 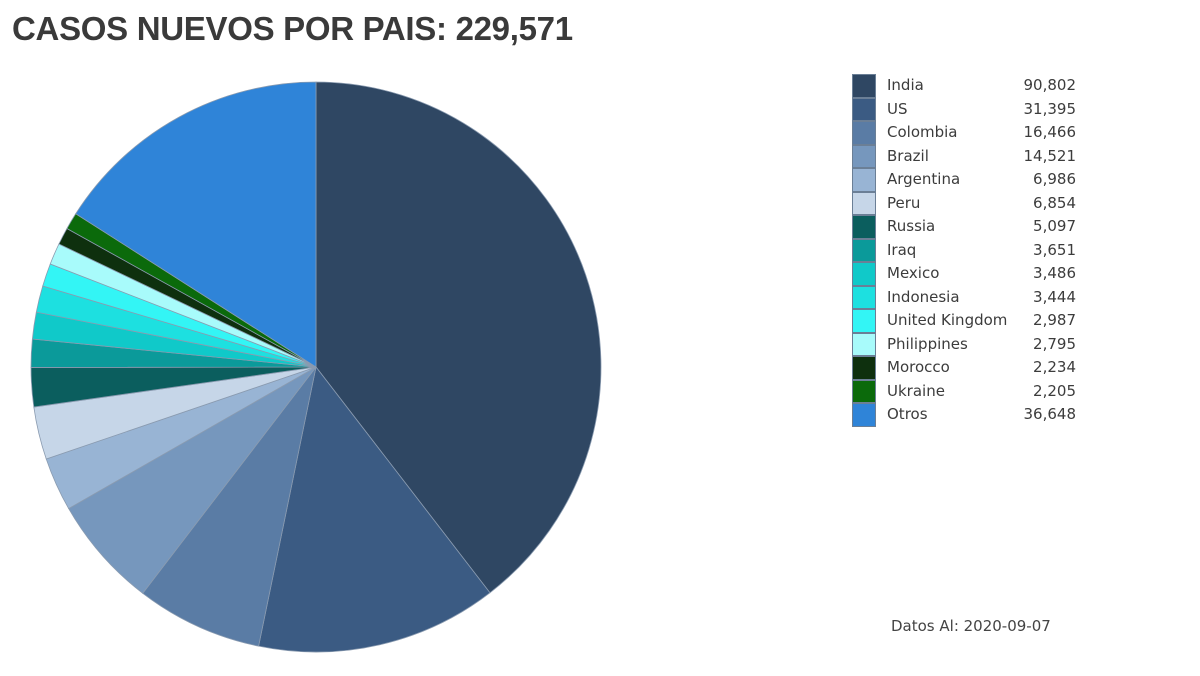 What do you see at coordinates (1050, 155) in the screenshot?
I see `legend-value: 14,521` at bounding box center [1050, 155].